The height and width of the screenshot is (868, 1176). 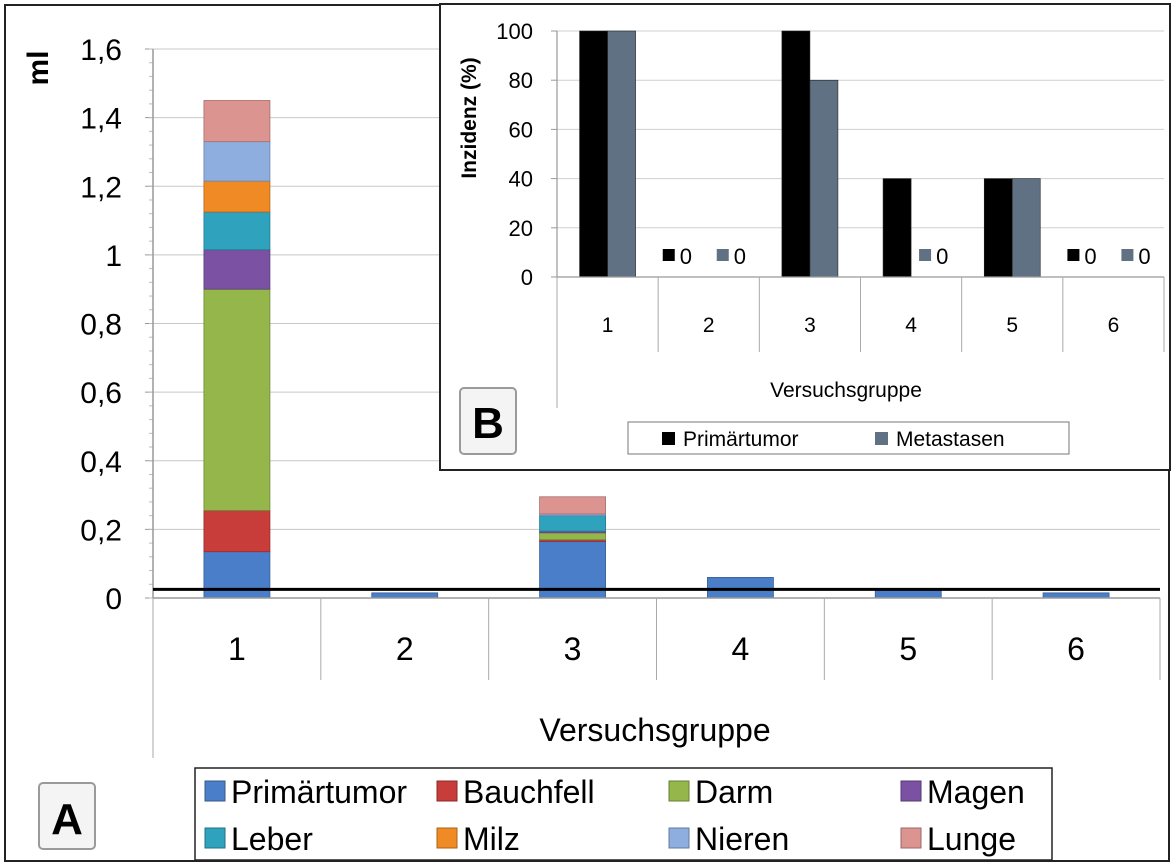 I want to click on chart-b-legend-label: Primärtumor, so click(x=741, y=439).